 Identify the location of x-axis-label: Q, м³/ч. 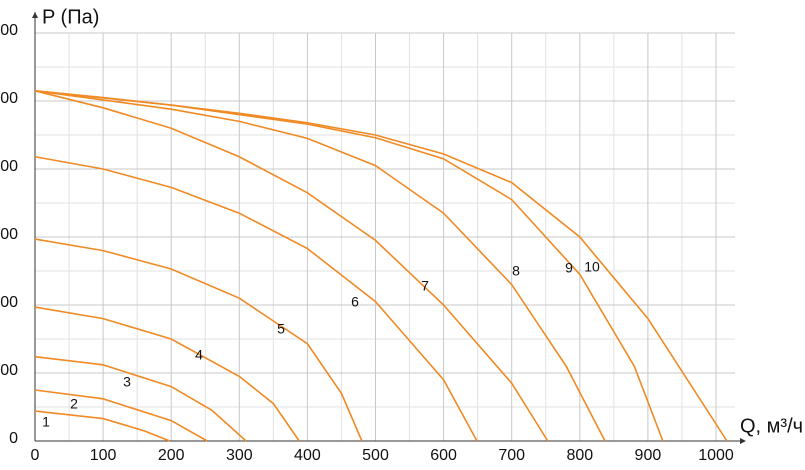
(771, 426).